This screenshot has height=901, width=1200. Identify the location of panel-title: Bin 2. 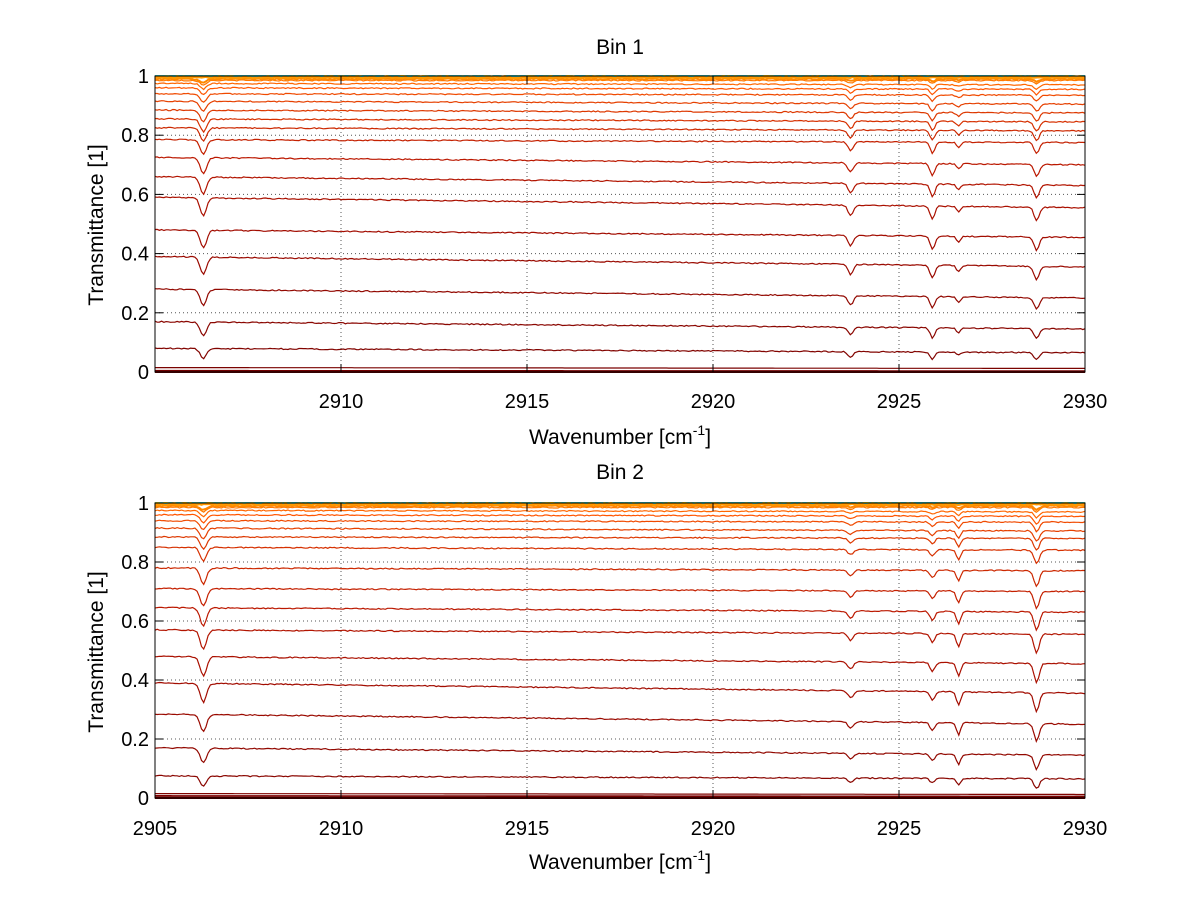
(620, 472).